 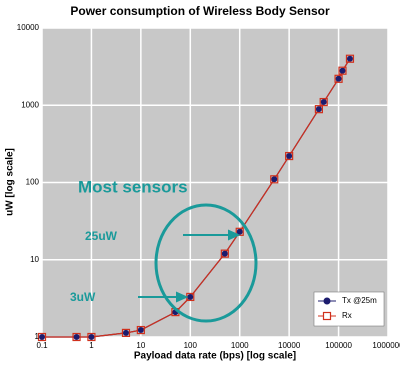 I want to click on y-tick-label: 10000, so click(x=28, y=27).